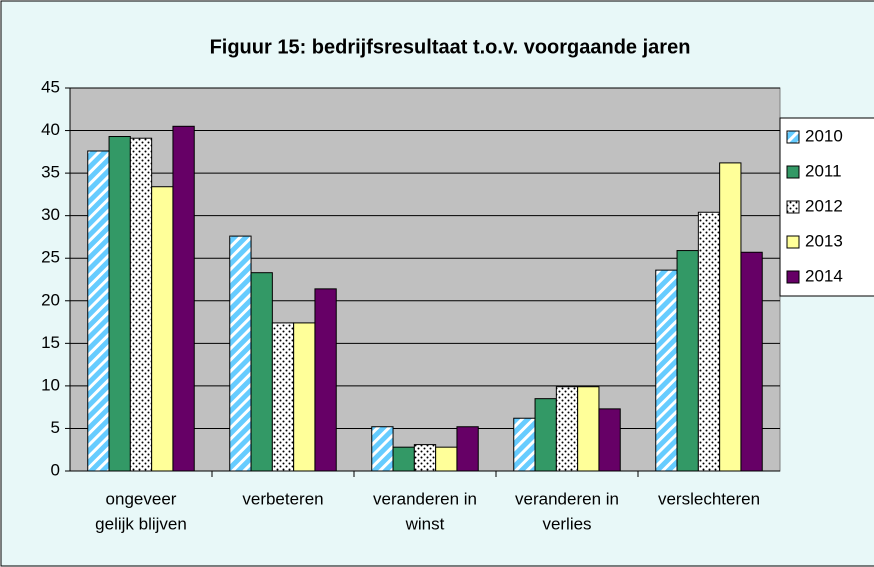  I want to click on legend-label: 2012, so click(824, 205).